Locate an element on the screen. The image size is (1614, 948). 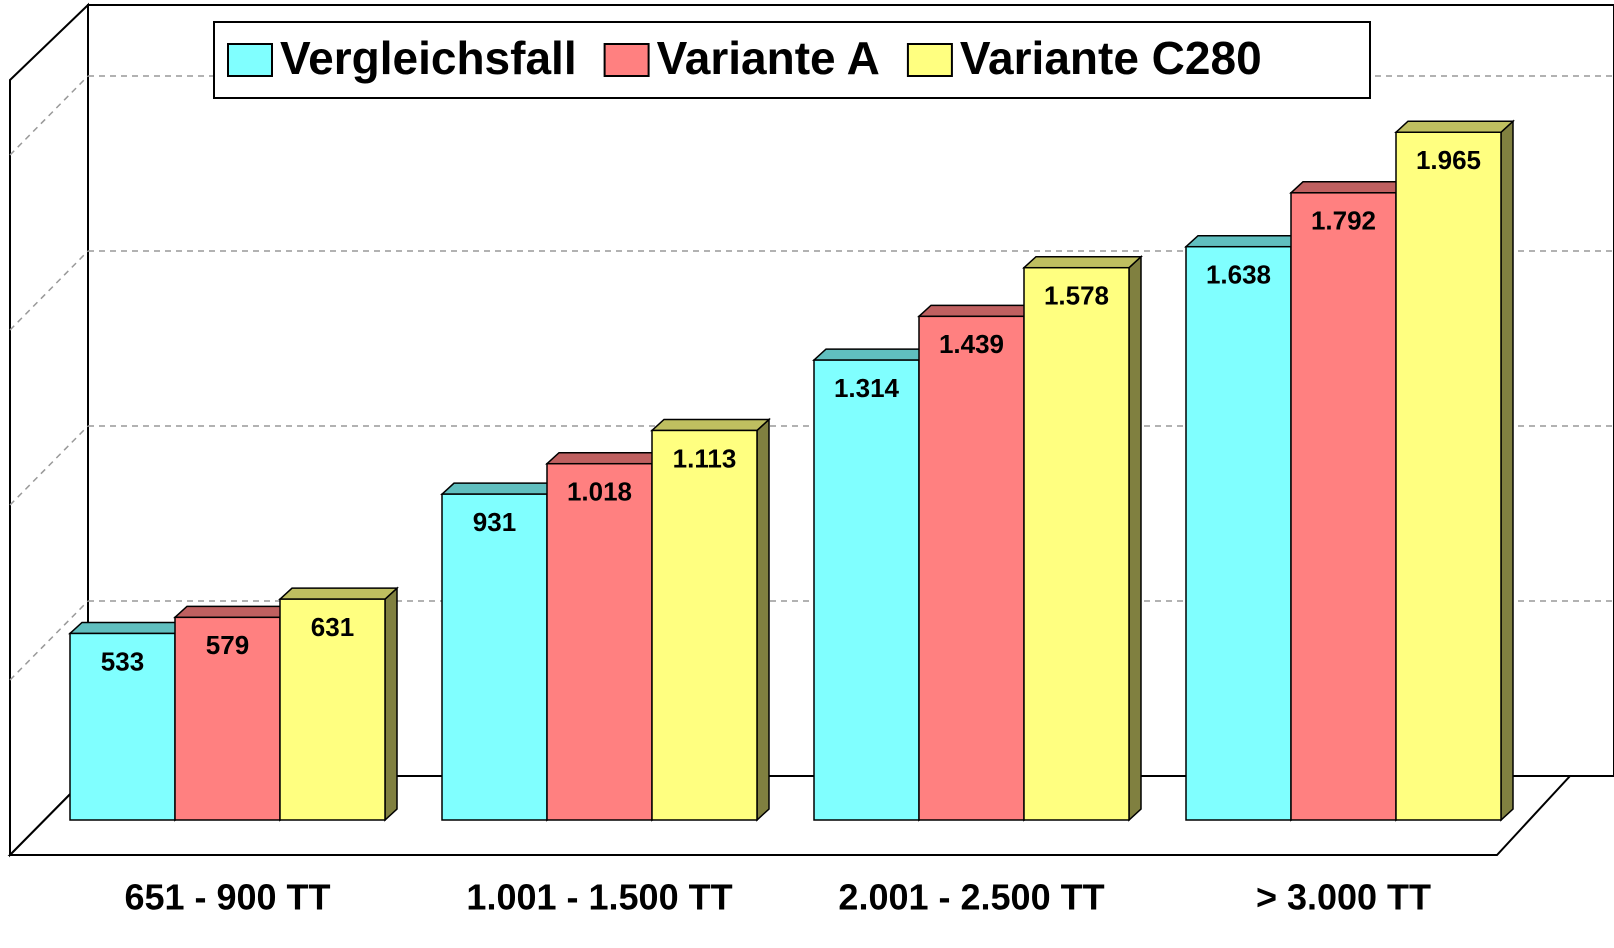
legend: Vergleichsfall Variante A Variante C280 is located at coordinates (792, 60).